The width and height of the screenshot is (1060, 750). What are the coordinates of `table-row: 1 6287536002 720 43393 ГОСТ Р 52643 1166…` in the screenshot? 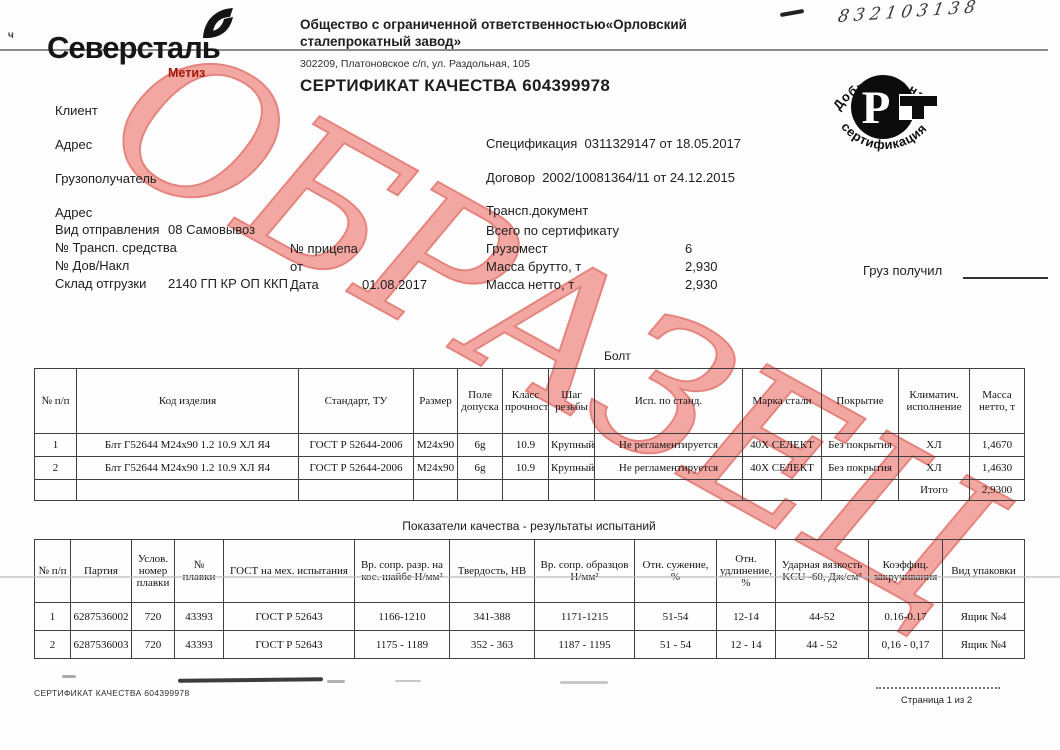 It's located at (529, 616).